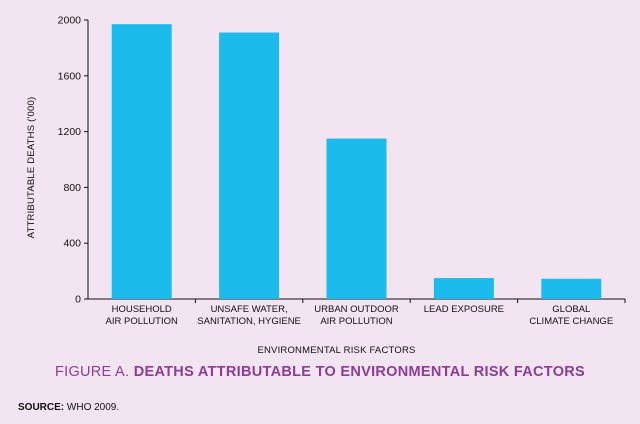  I want to click on category-label: HOUSEHOLD AIR POLLUTION, so click(142, 315).